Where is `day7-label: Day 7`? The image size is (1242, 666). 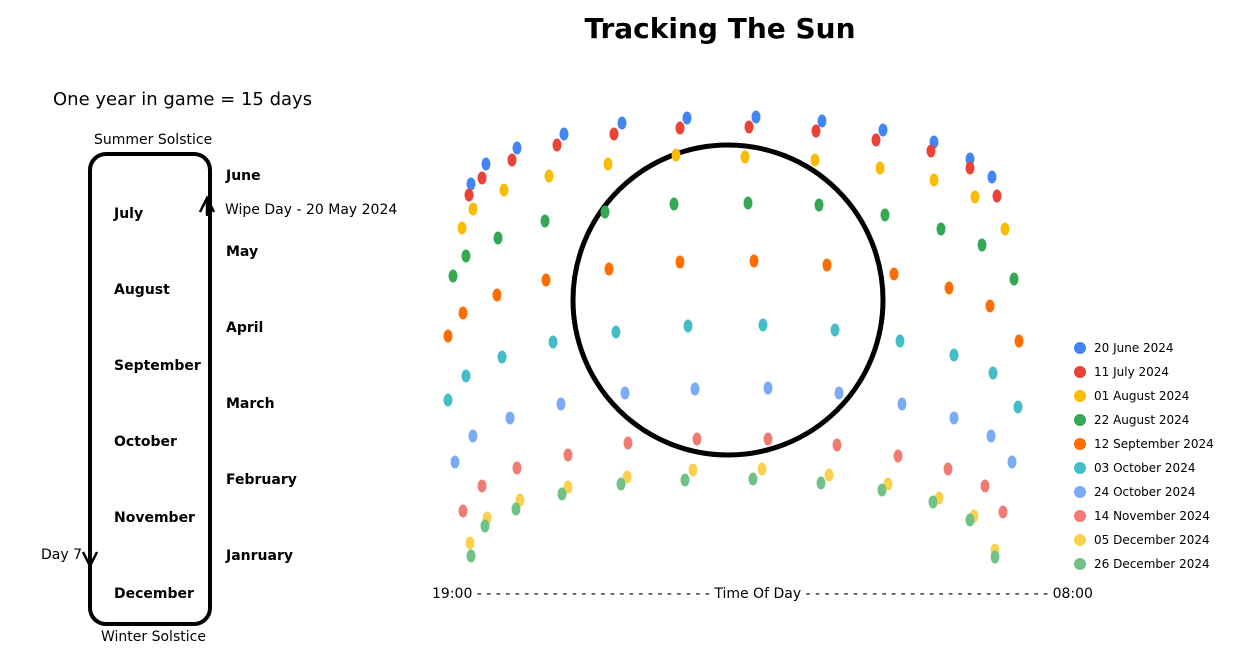 day7-label: Day 7 is located at coordinates (62, 555).